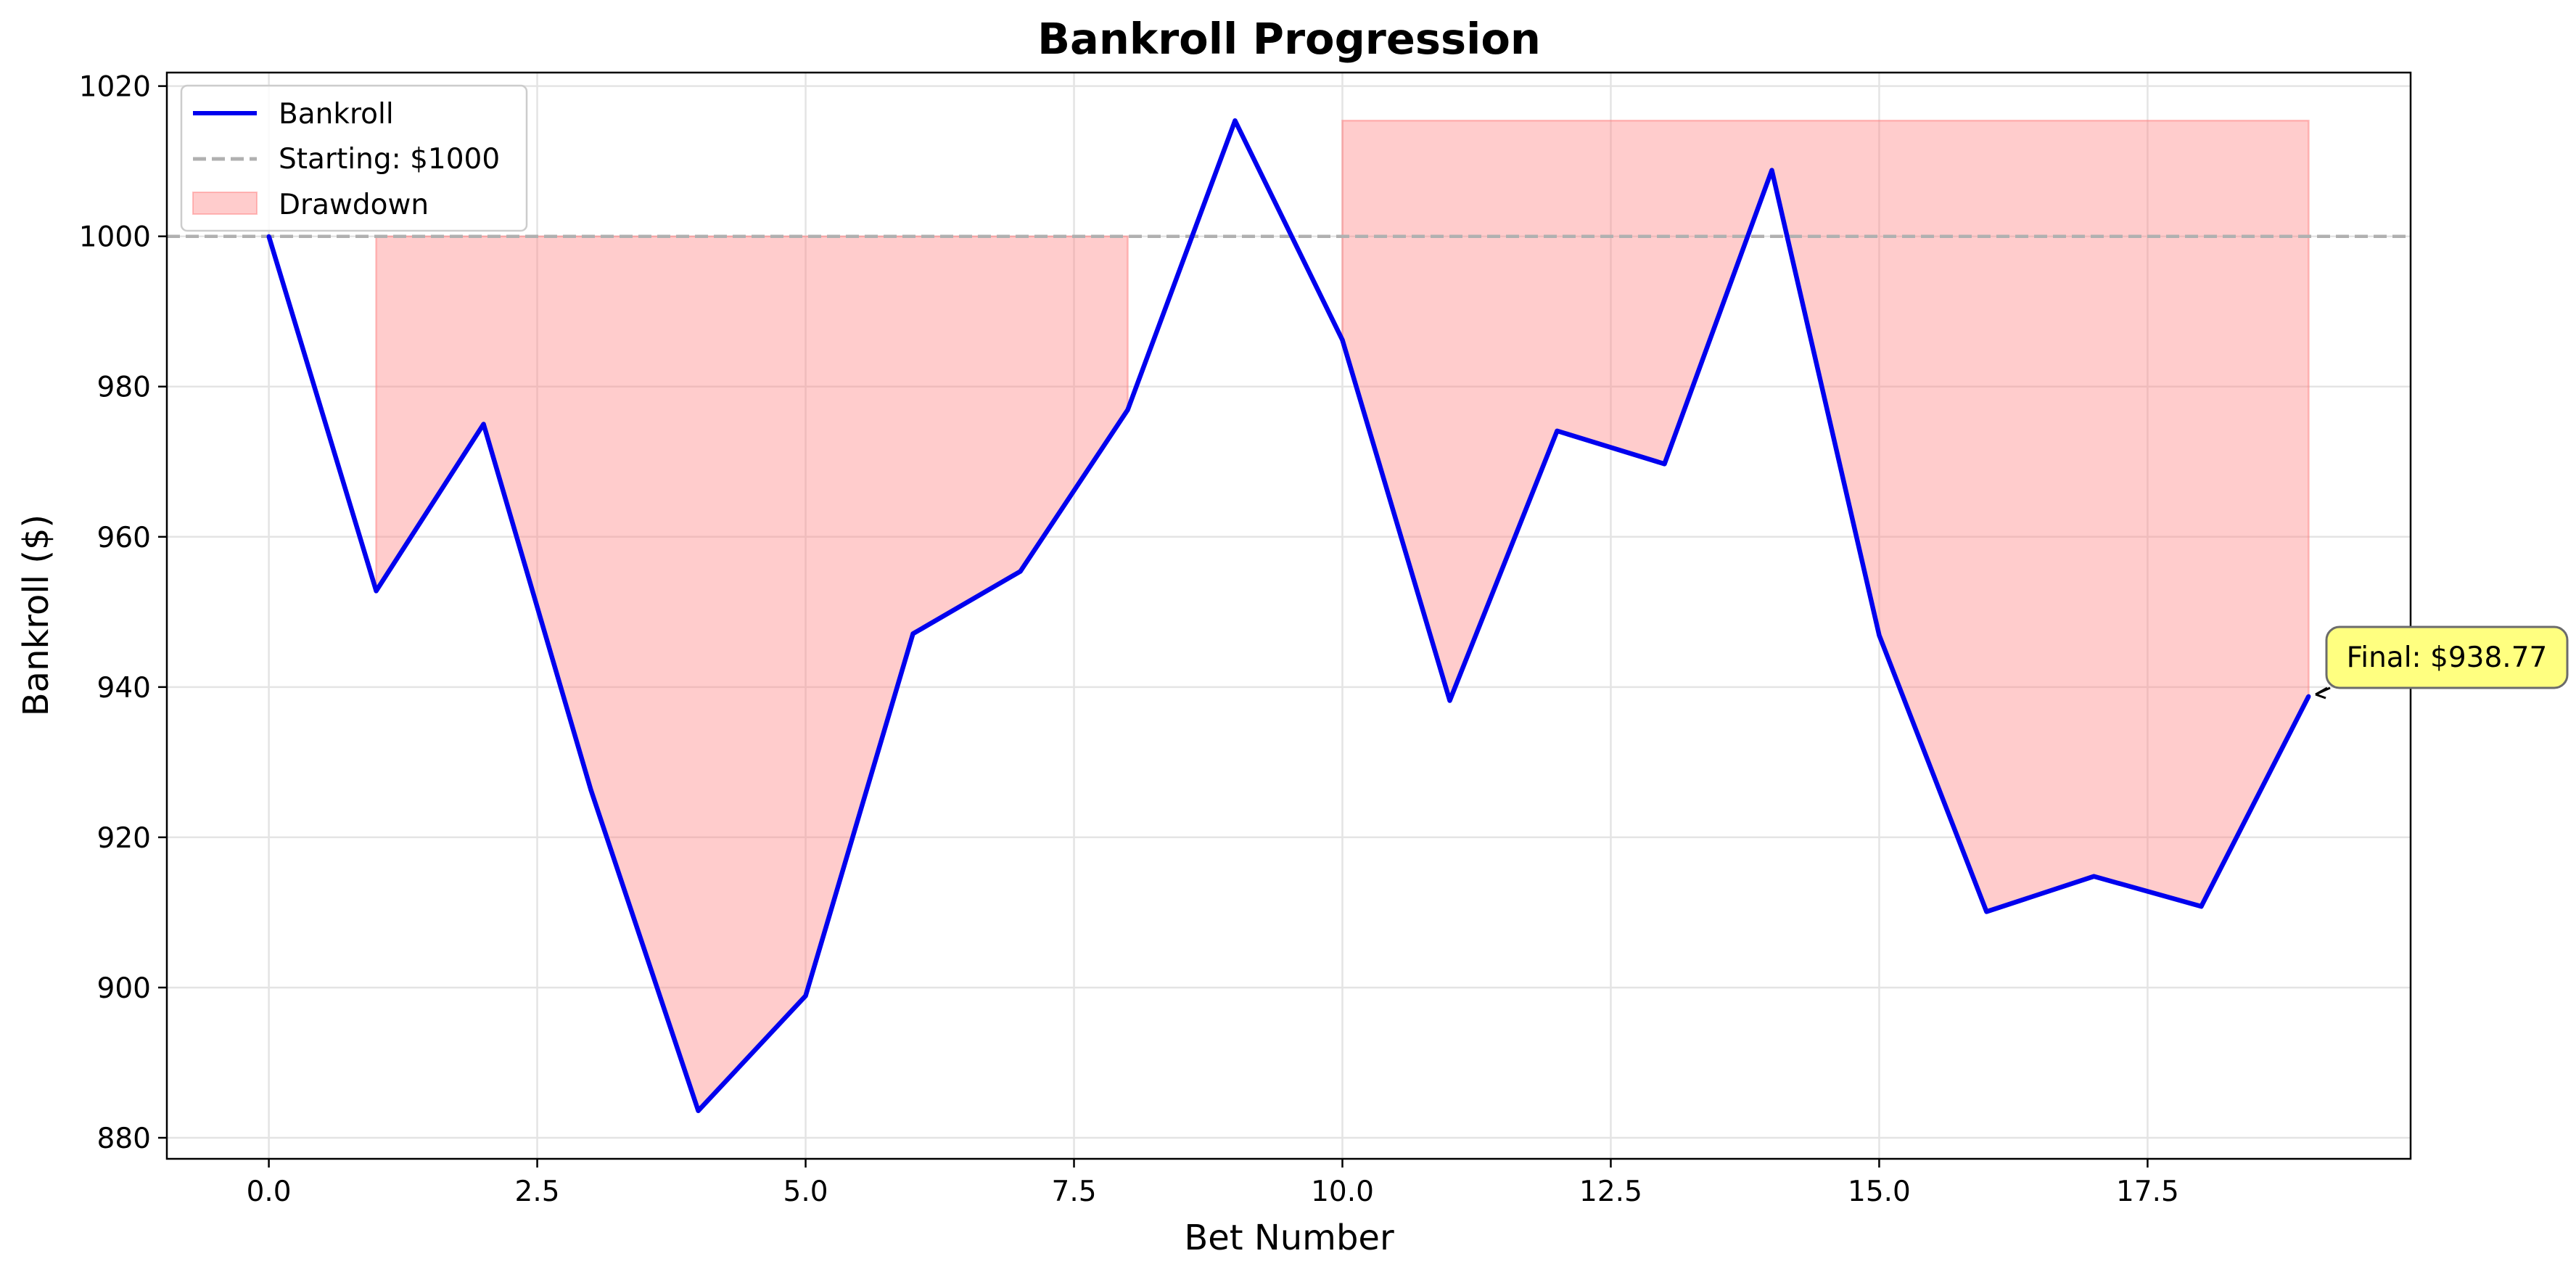 The image size is (2576, 1280). I want to click on y-axis-label: Bankroll ($), so click(36, 615).